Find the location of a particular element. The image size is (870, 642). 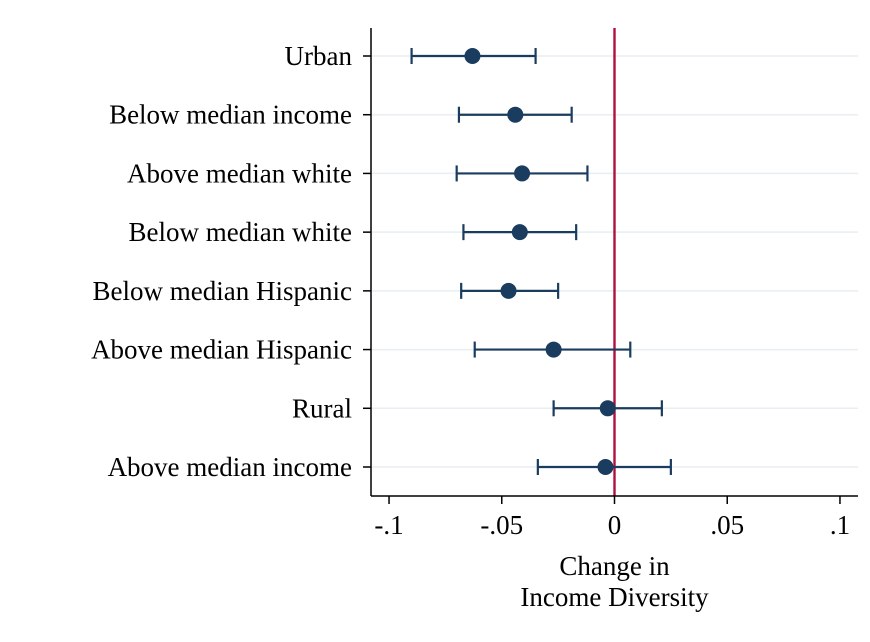

x-tick-label: .05 is located at coordinates (727, 525).